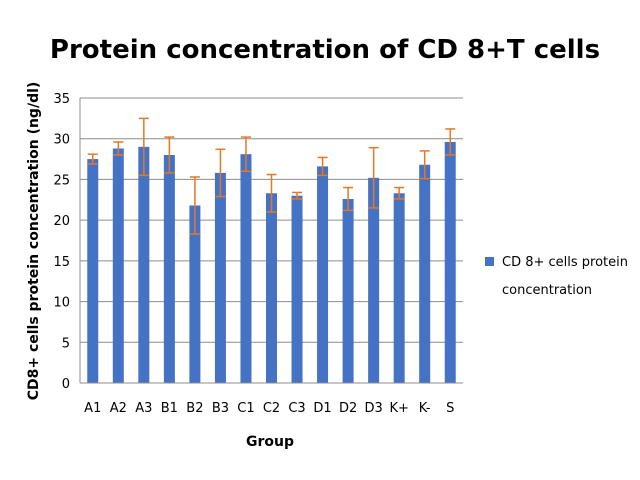 The image size is (640, 480). Describe the element at coordinates (169, 408) in the screenshot. I see `x-tick-label: B1` at that location.